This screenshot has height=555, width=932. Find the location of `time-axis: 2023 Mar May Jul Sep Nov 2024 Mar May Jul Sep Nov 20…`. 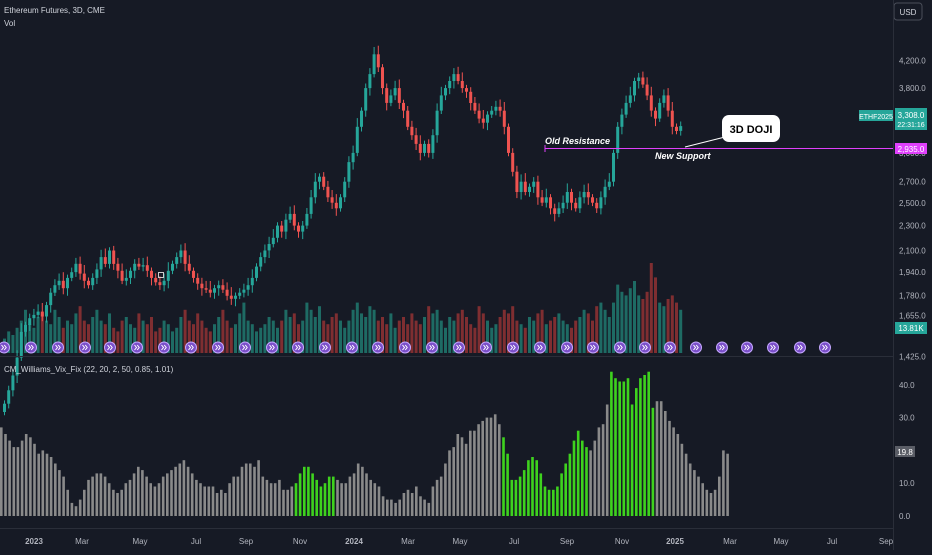

time-axis: 2023 Mar May Jul Sep Nov 2024 Mar May Jul Sep Nov 20… is located at coordinates (459, 541).